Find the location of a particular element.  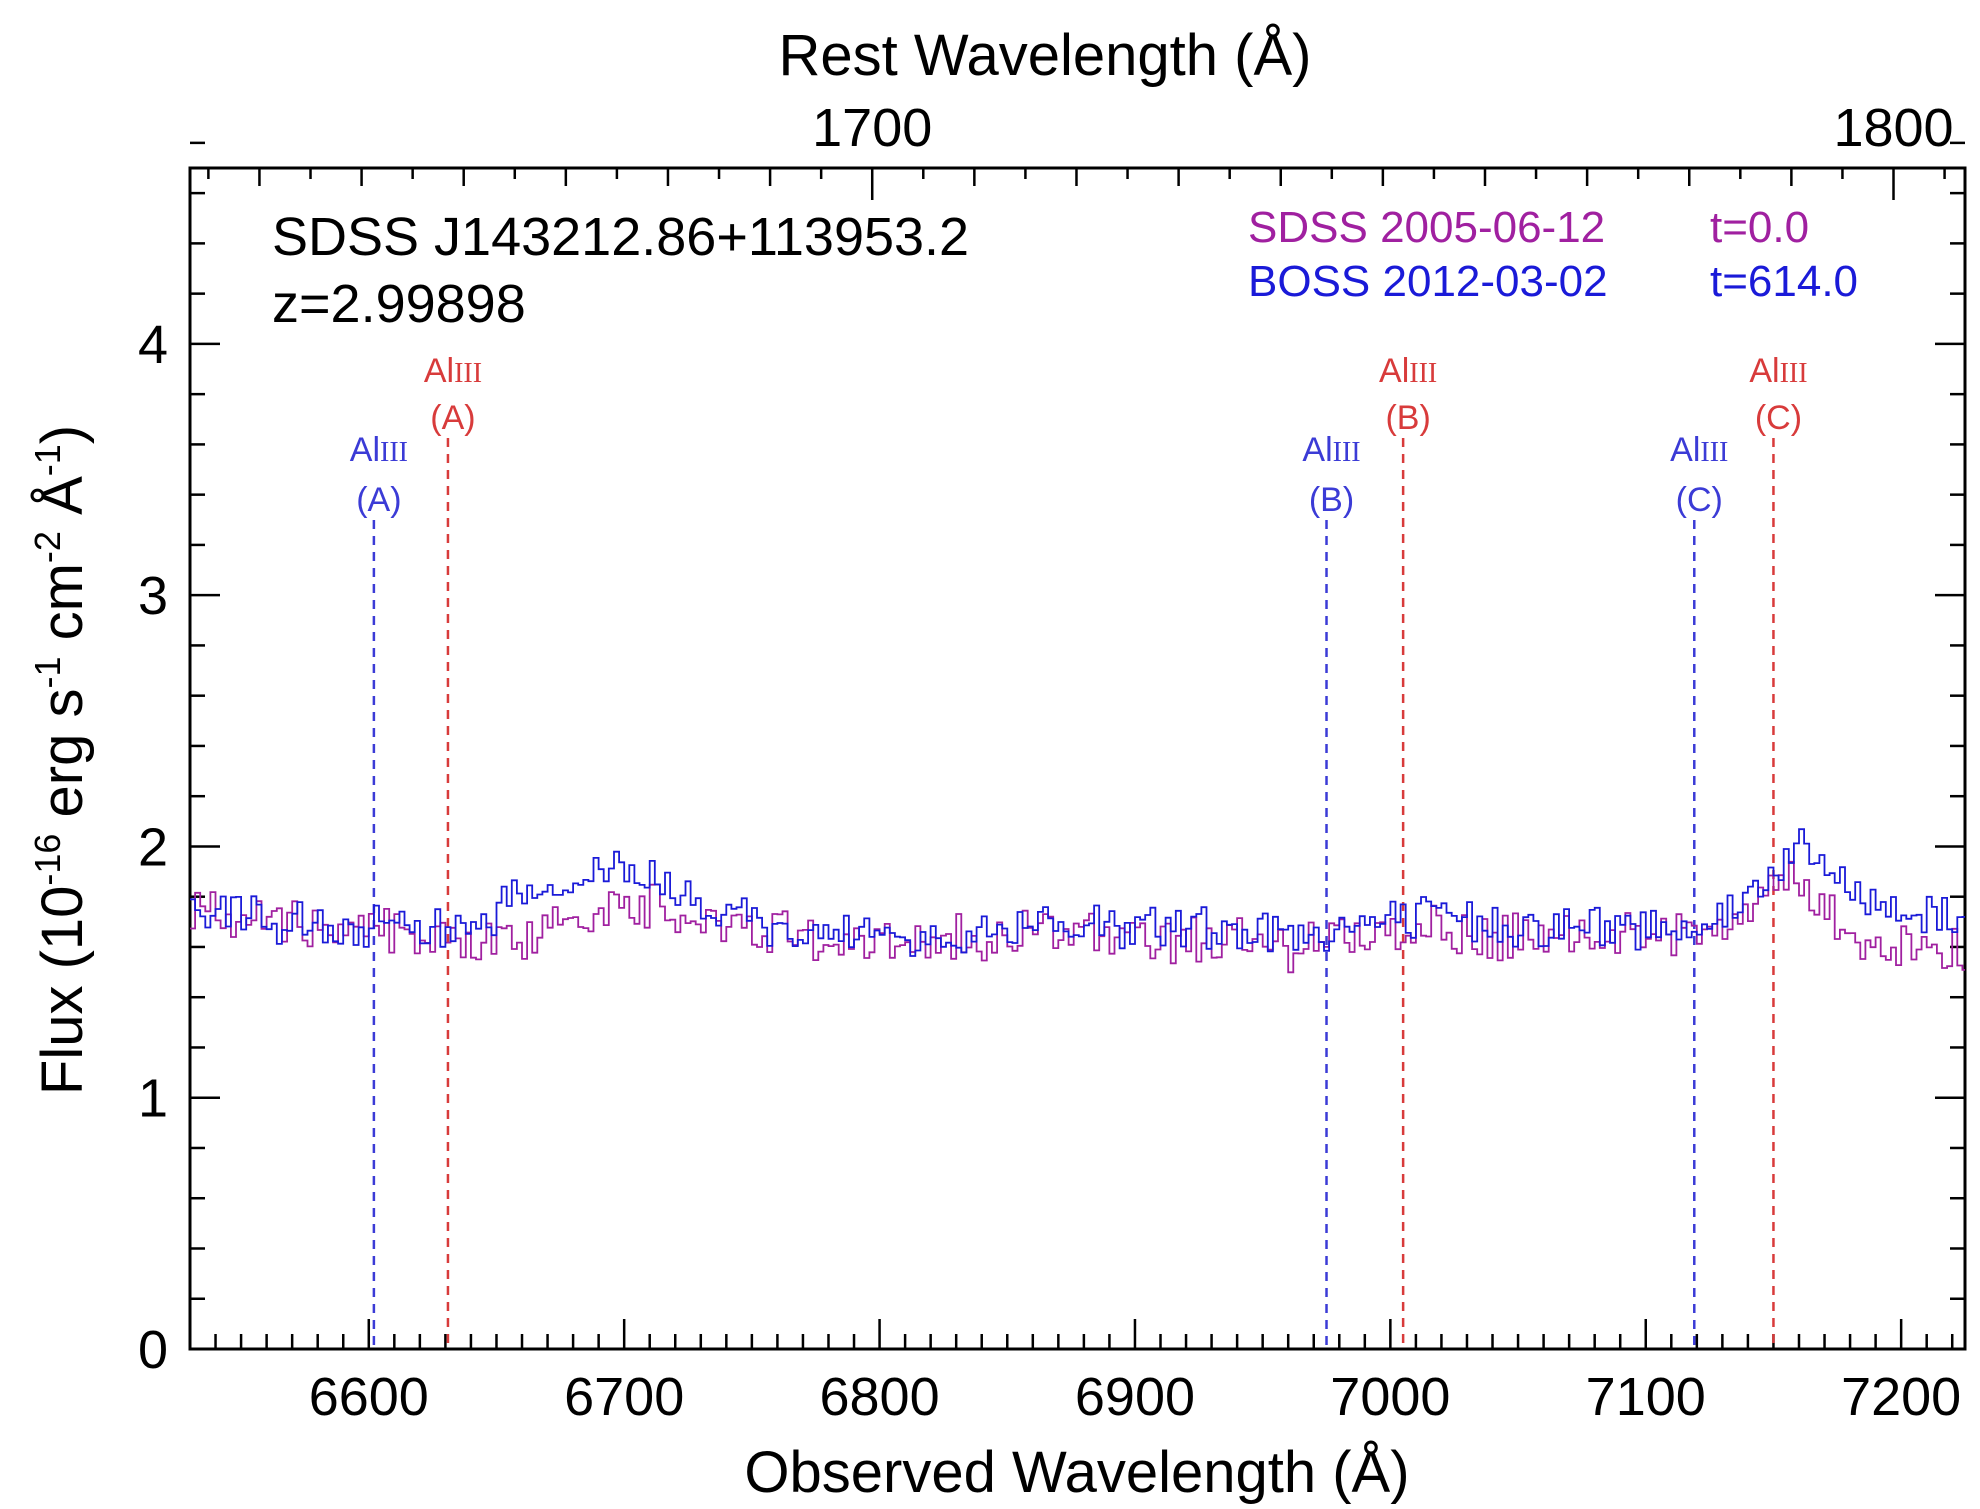

y-tick-label: 3 is located at coordinates (153, 596).